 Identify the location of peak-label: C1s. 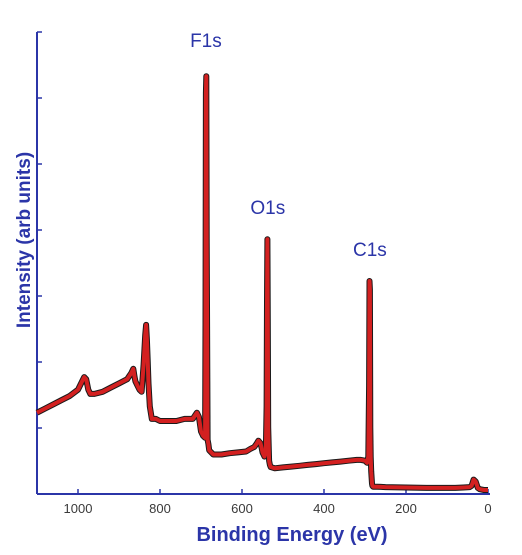
(370, 250).